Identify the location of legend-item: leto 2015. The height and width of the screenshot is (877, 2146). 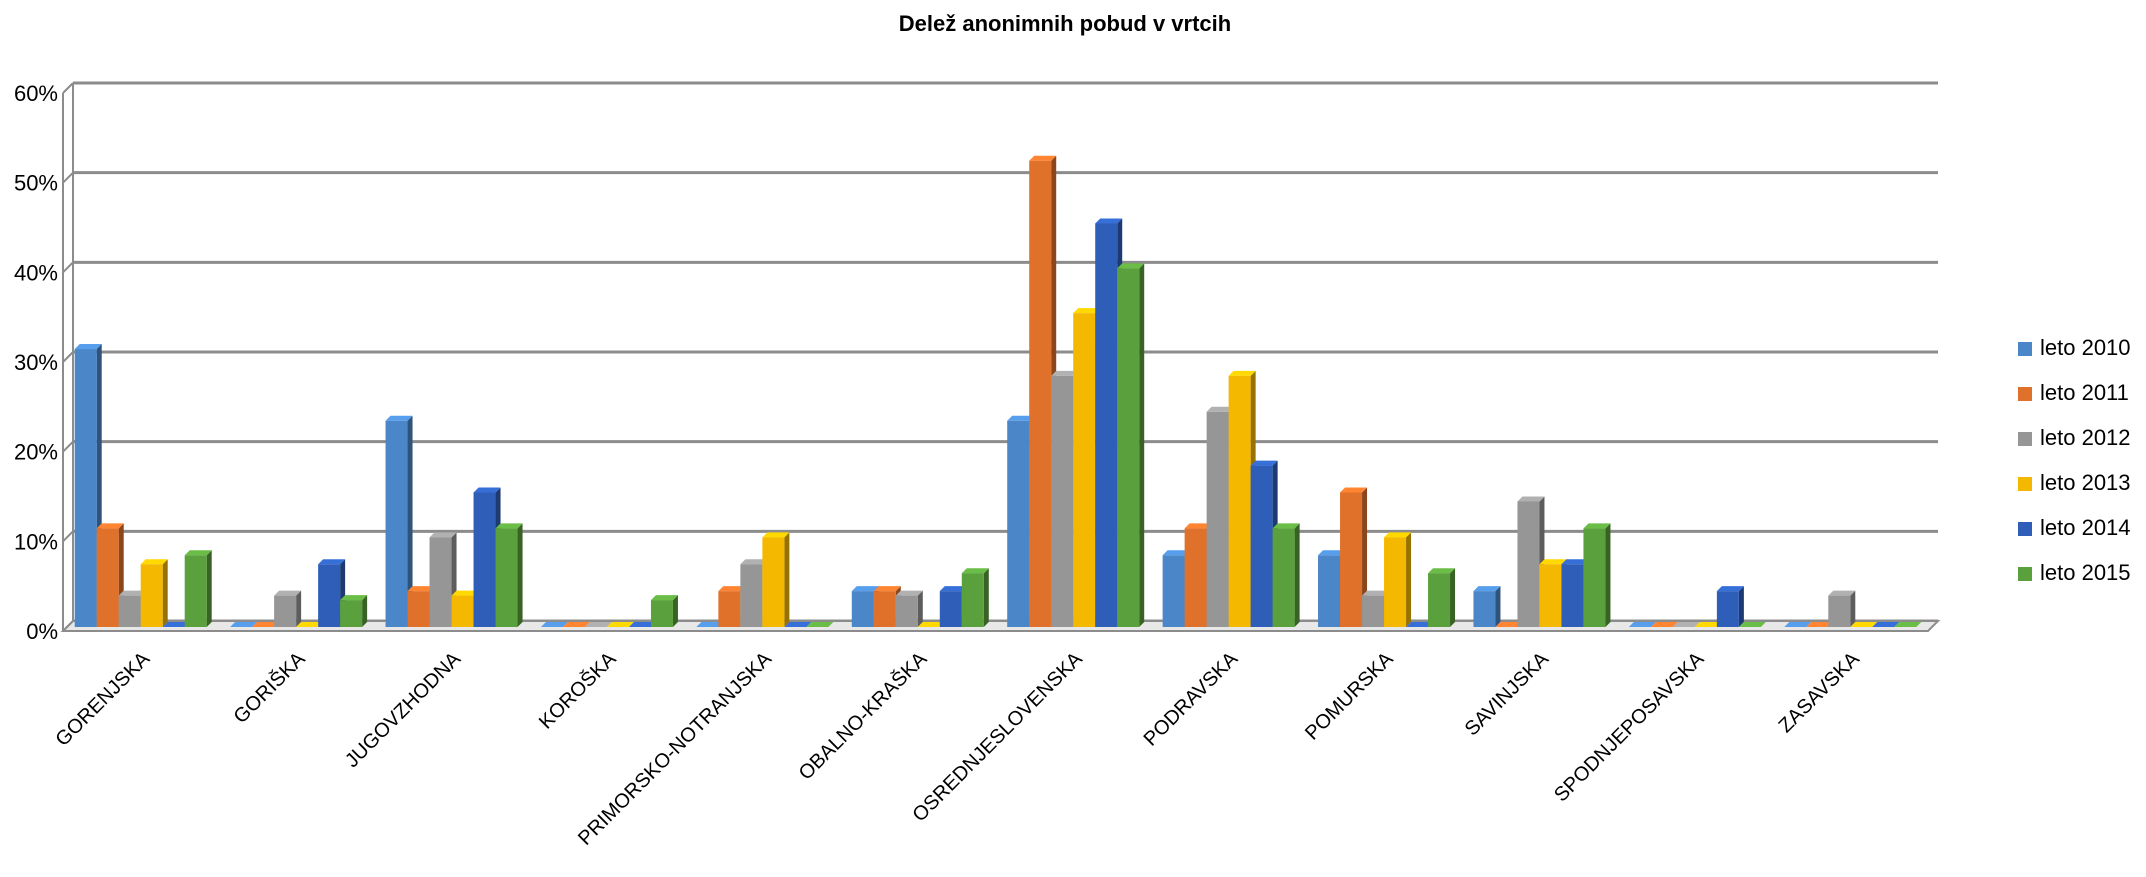
(2074, 572).